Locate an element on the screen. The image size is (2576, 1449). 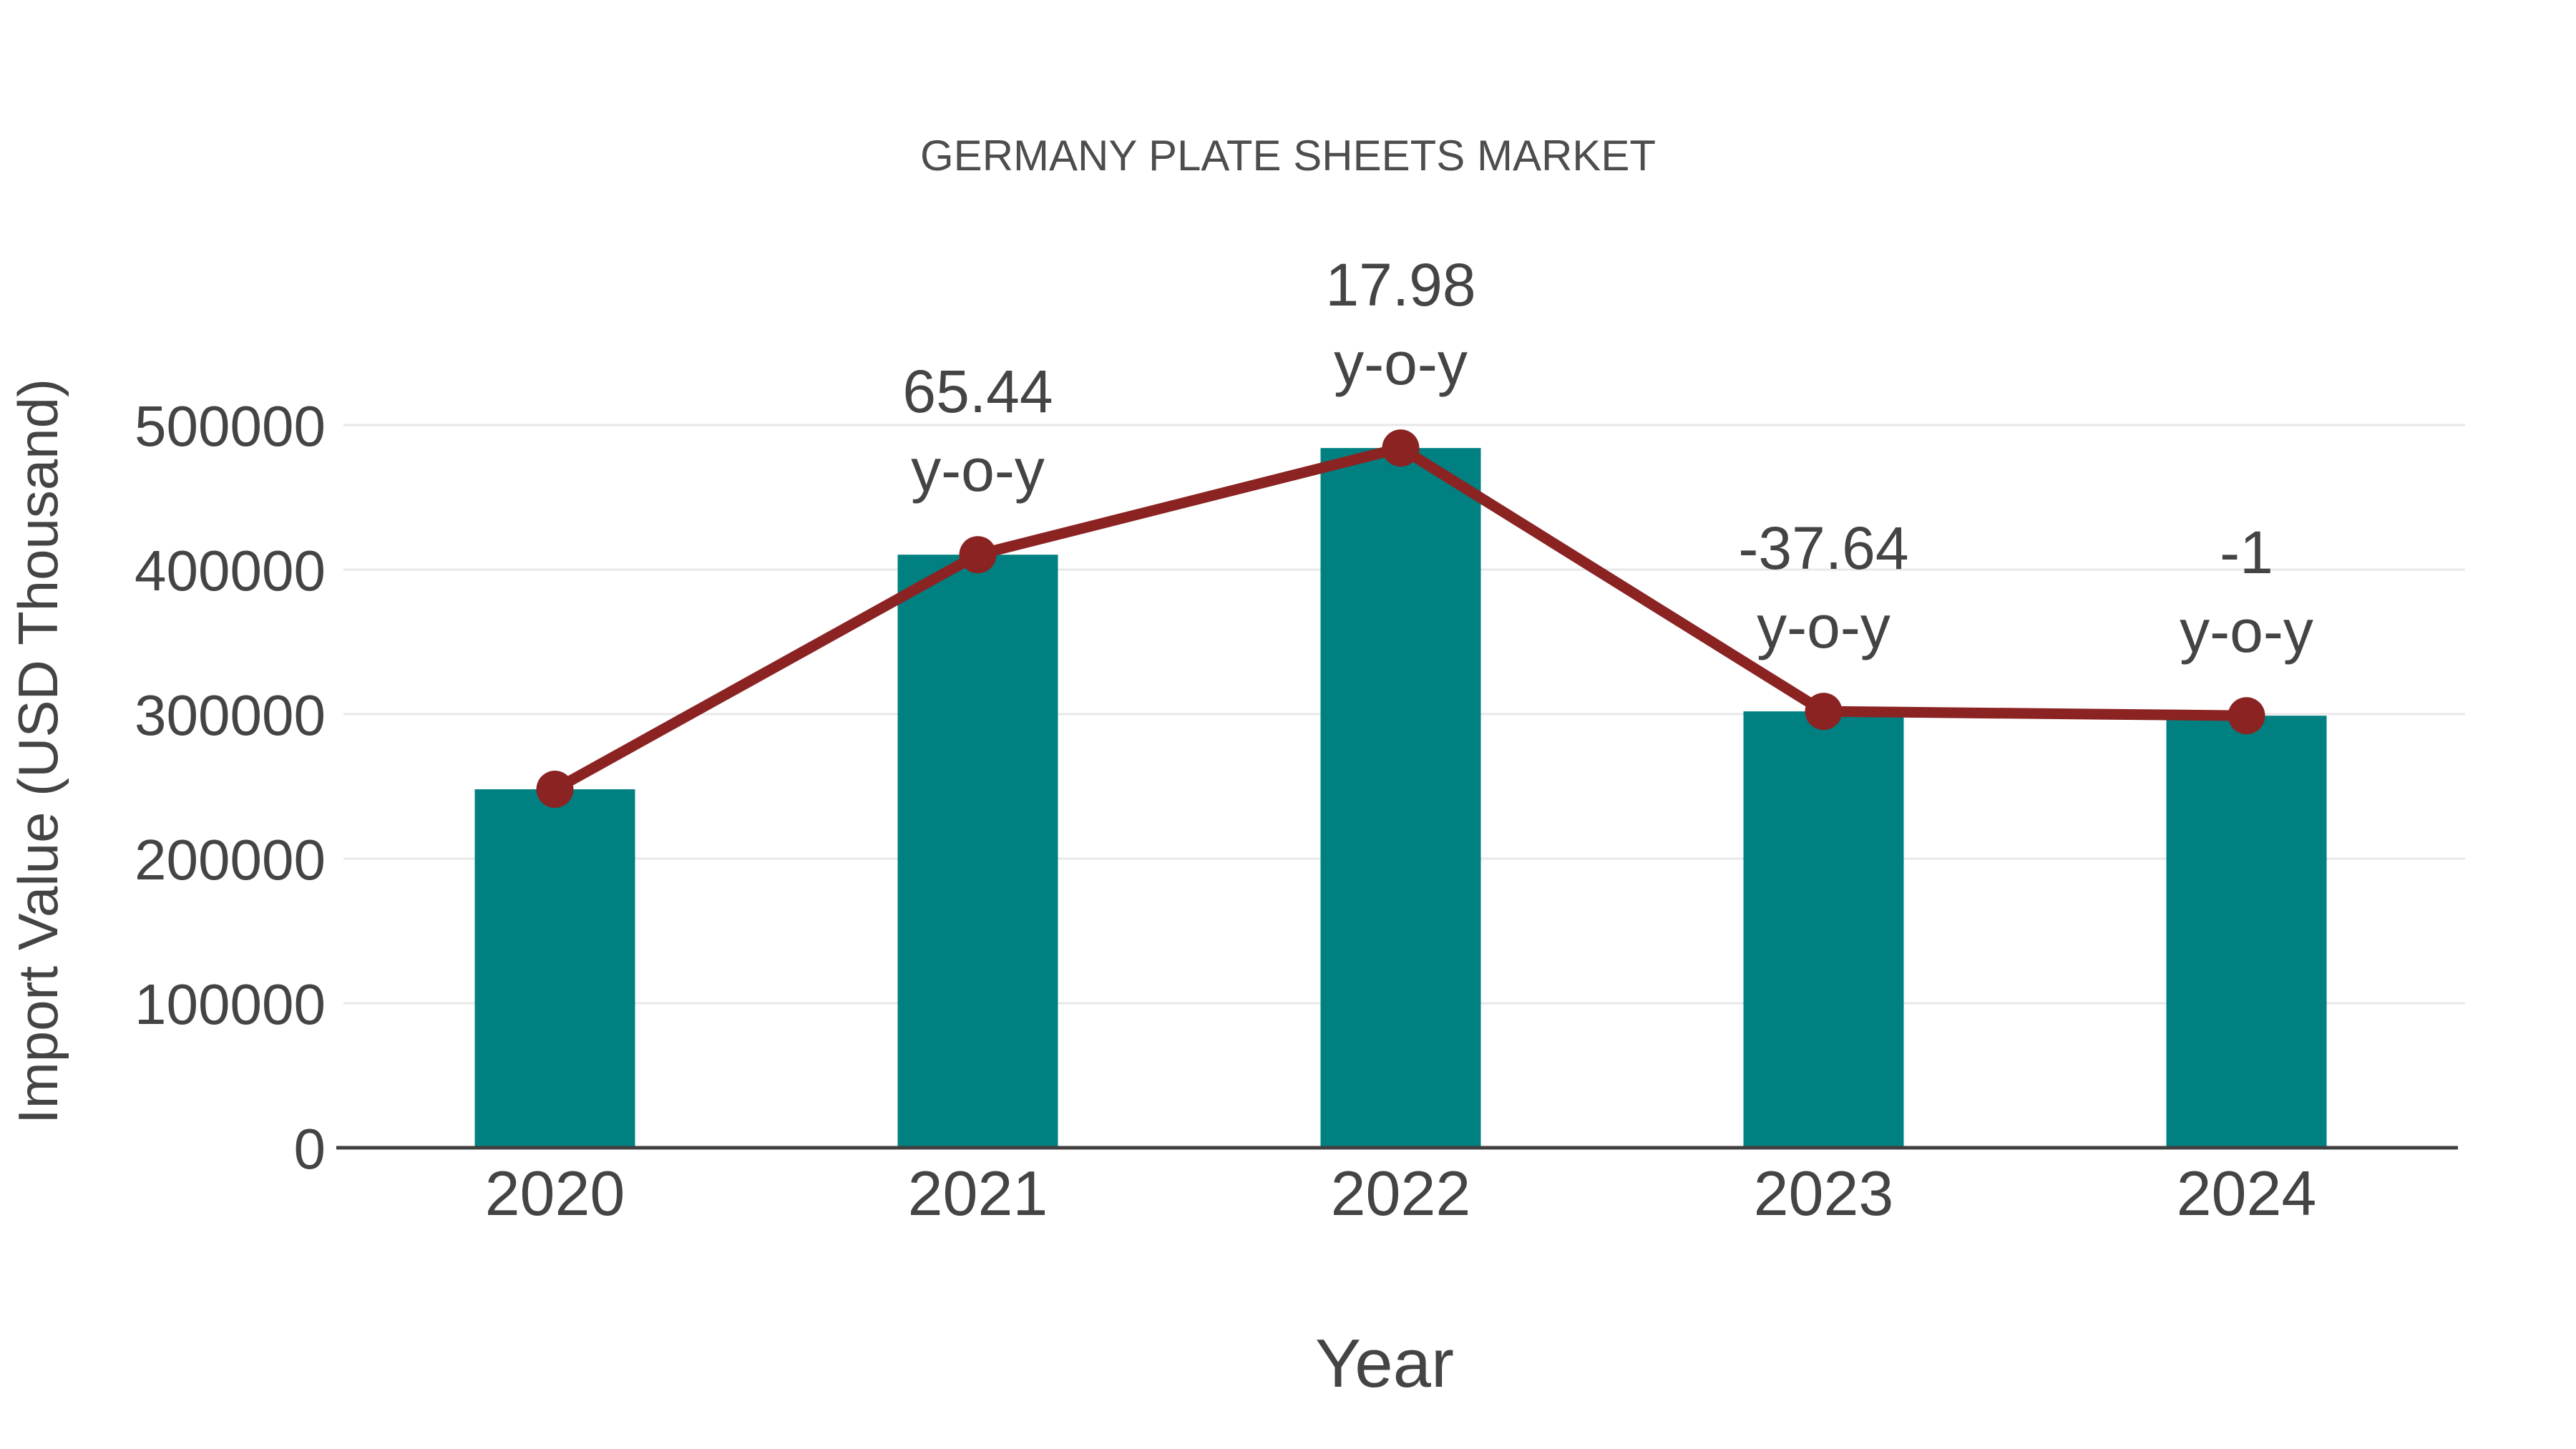
x-tick-label: 2022 is located at coordinates (1401, 1193).